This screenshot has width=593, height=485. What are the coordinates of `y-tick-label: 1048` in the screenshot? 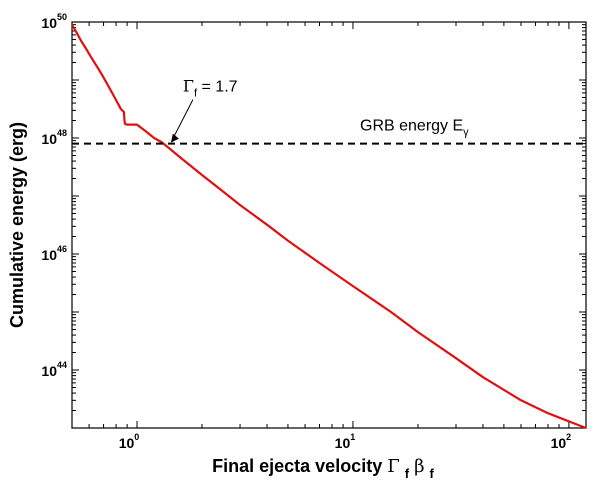 It's located at (54, 137).